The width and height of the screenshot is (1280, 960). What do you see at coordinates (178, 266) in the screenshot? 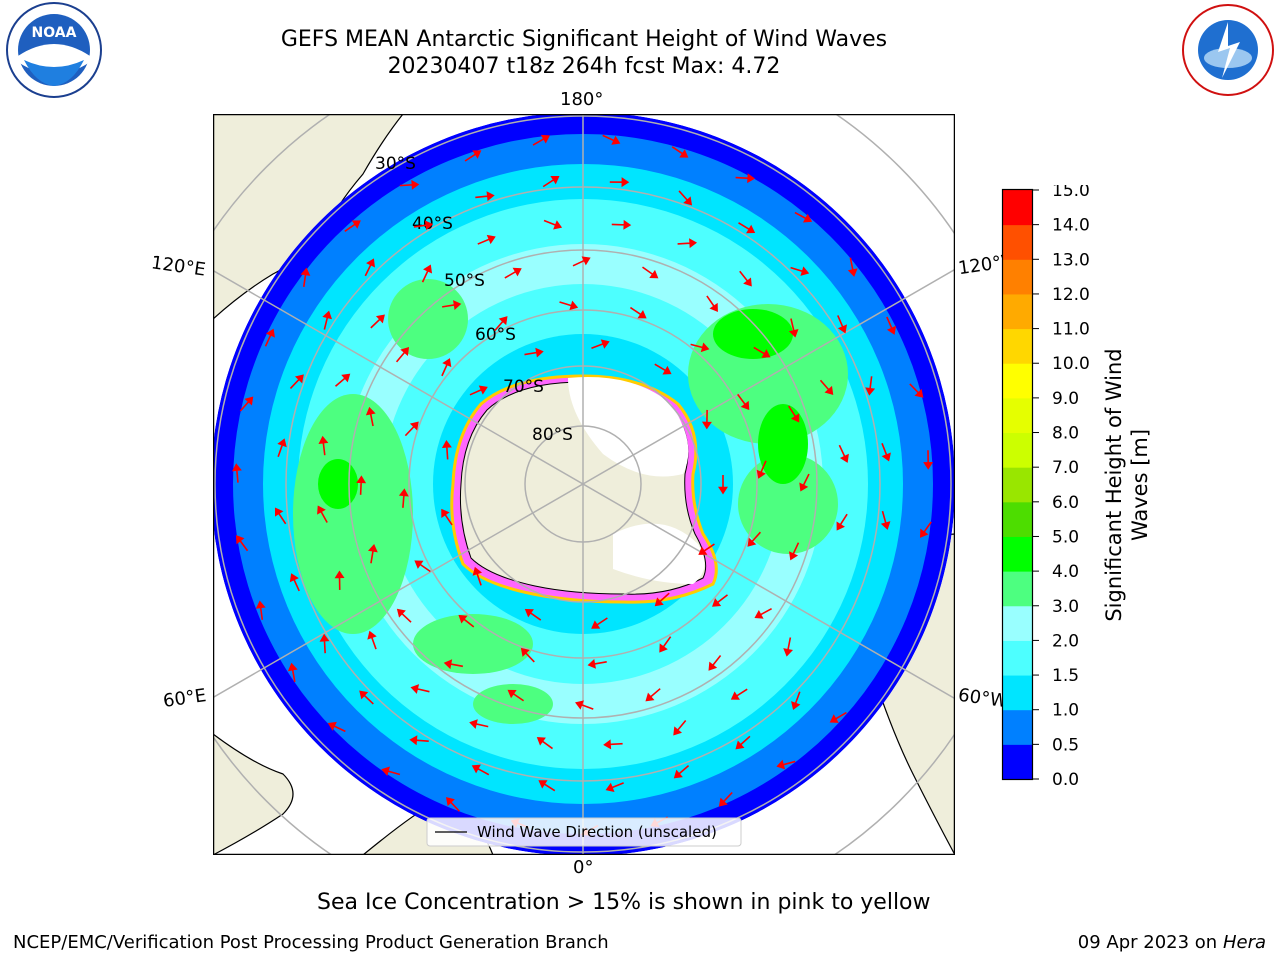
I see `lon-label-120e: 120°E` at bounding box center [178, 266].